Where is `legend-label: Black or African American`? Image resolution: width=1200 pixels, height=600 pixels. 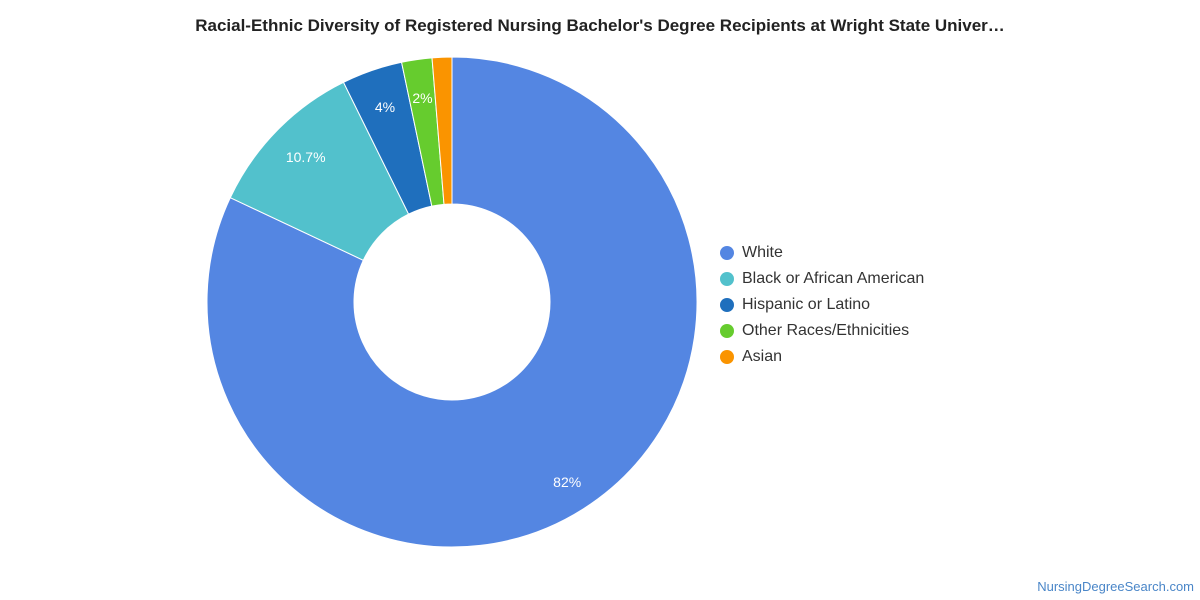 legend-label: Black or African American is located at coordinates (833, 278).